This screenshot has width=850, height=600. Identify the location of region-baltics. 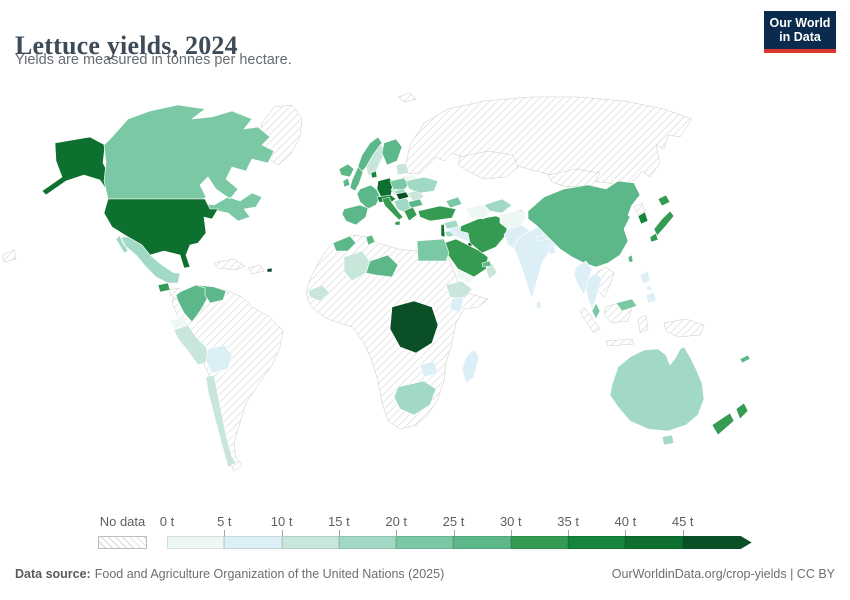
(402, 169).